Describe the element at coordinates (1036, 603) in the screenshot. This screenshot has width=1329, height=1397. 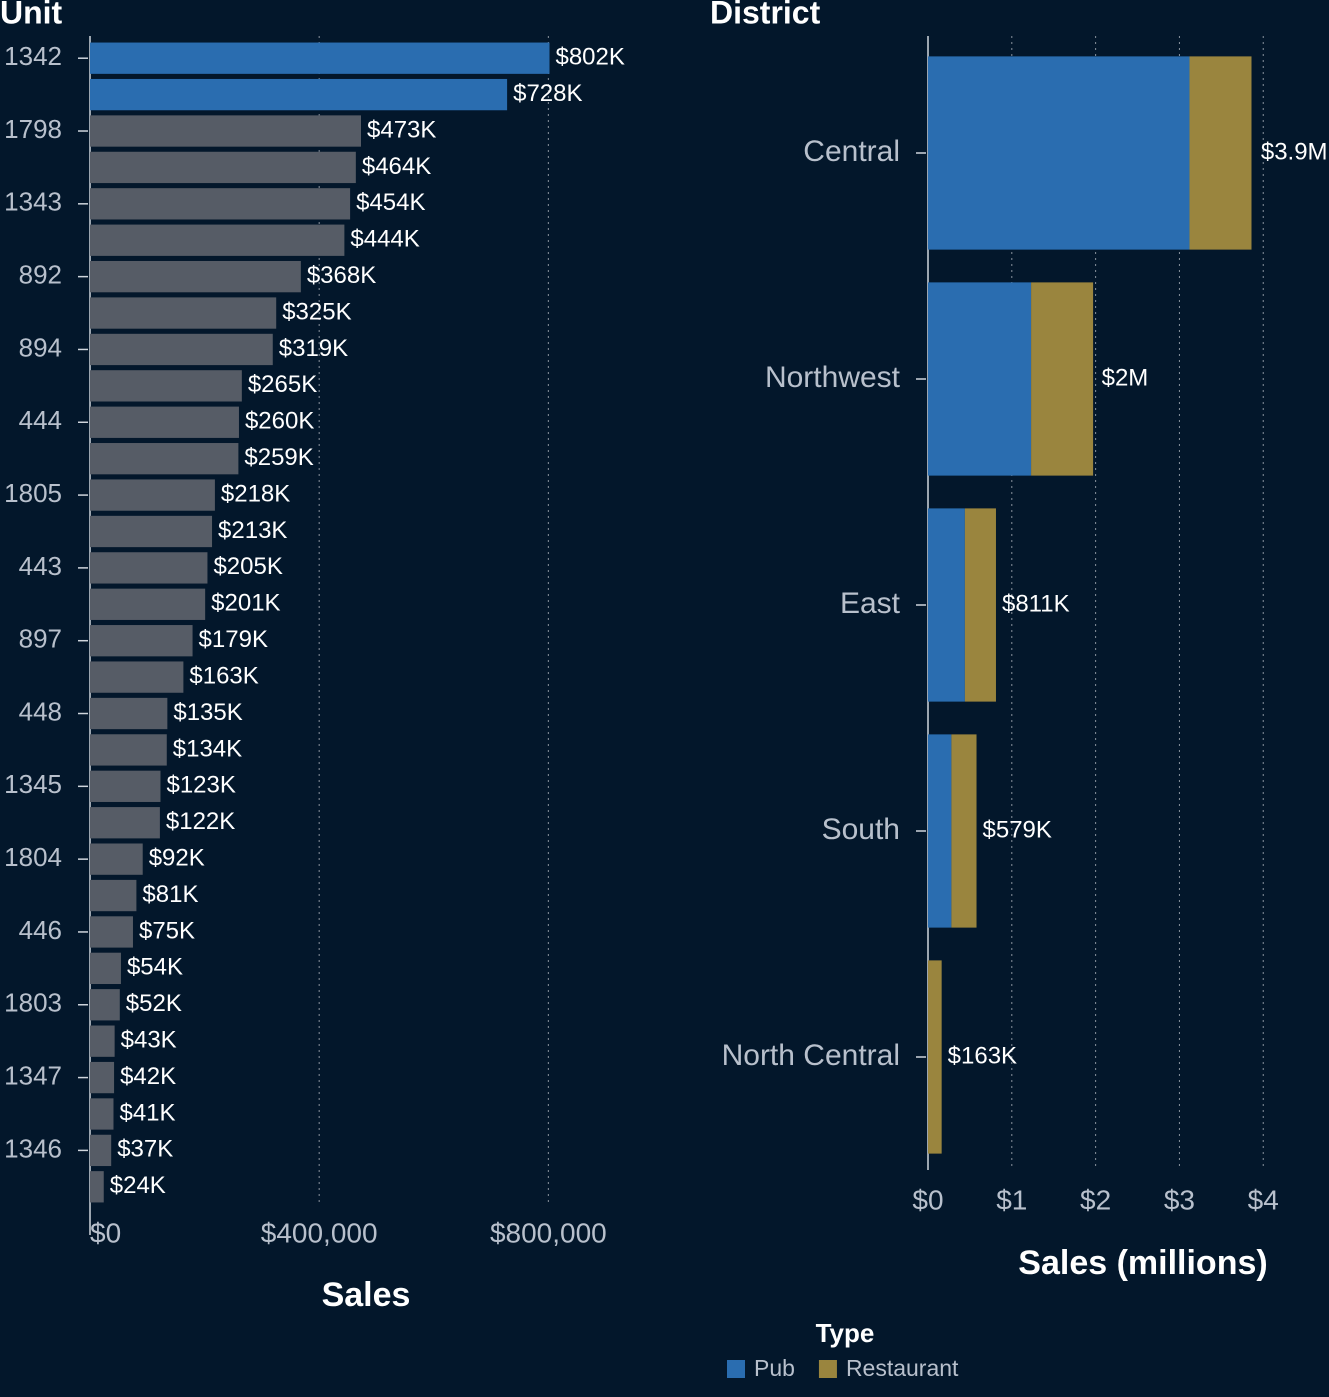
I see `total-label: $811K` at that location.